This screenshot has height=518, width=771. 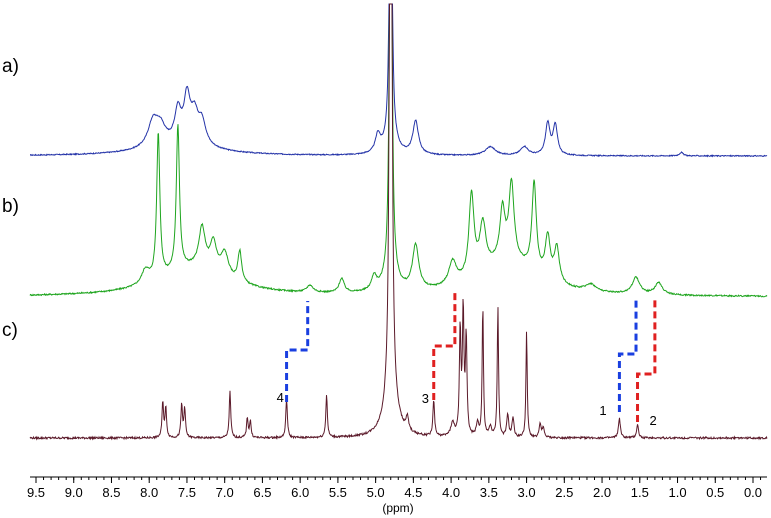 What do you see at coordinates (338, 492) in the screenshot?
I see `x-tick-label: 5.5` at bounding box center [338, 492].